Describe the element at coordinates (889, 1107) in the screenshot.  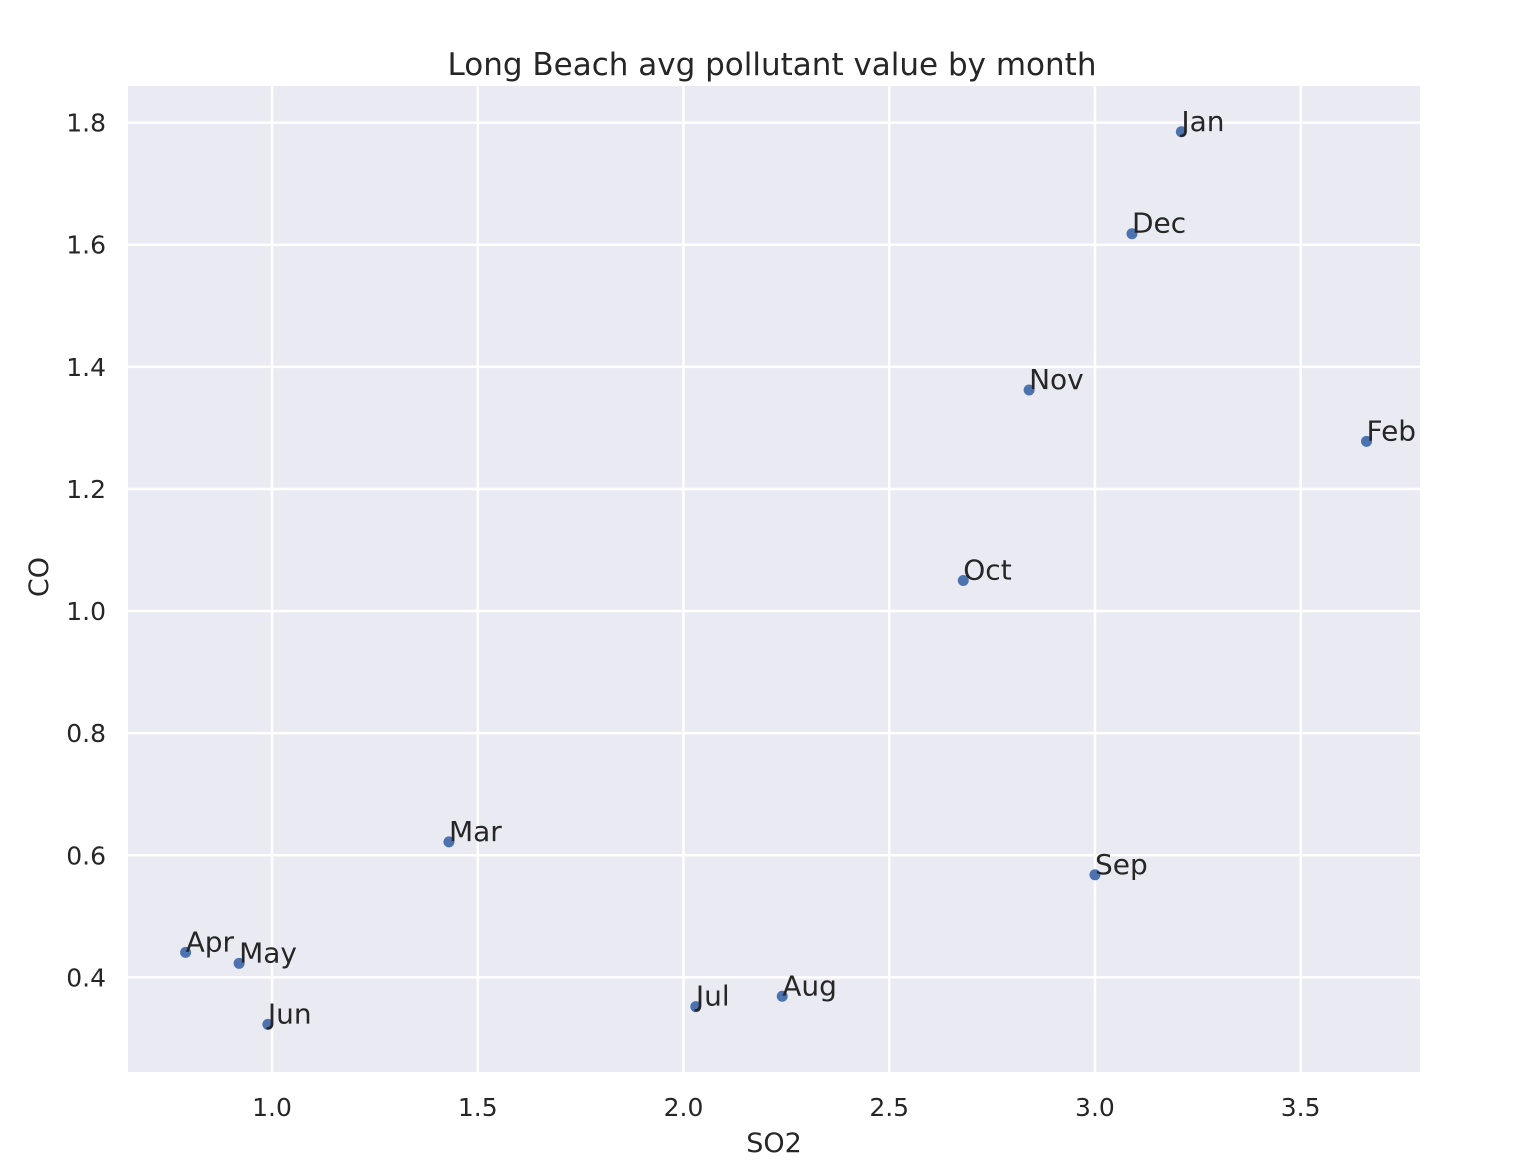
I see `x-tick-label: 2.5` at that location.